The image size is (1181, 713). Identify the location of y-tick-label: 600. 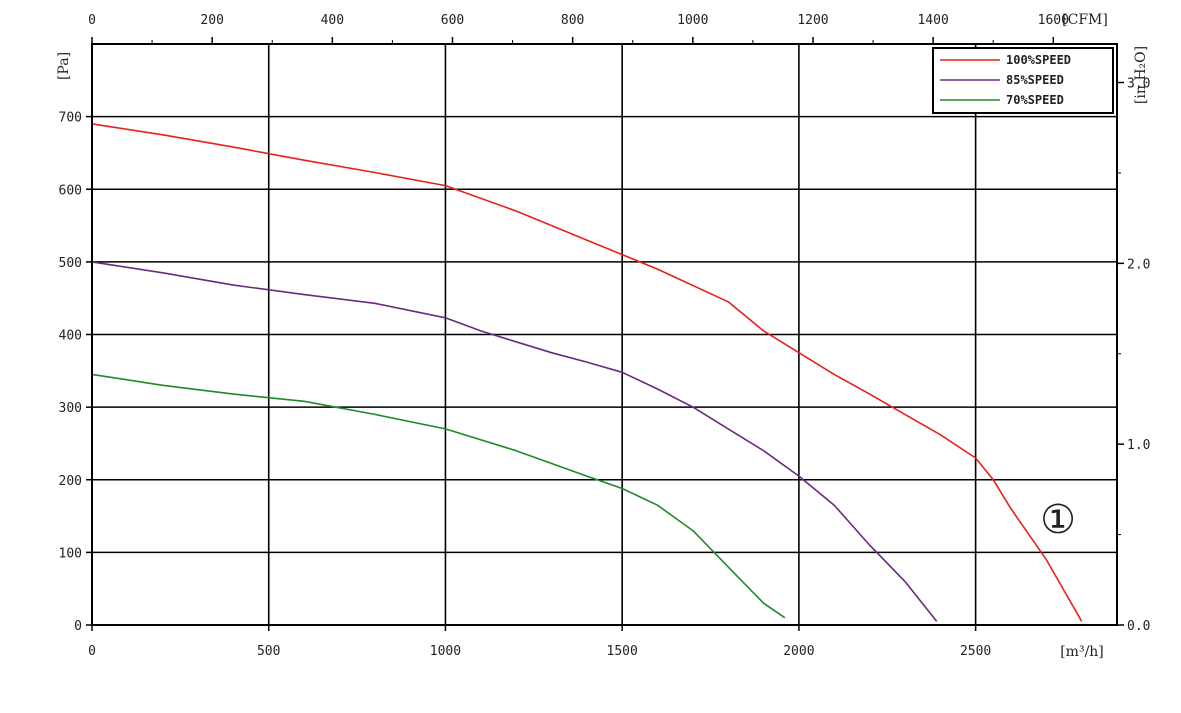
(70, 190).